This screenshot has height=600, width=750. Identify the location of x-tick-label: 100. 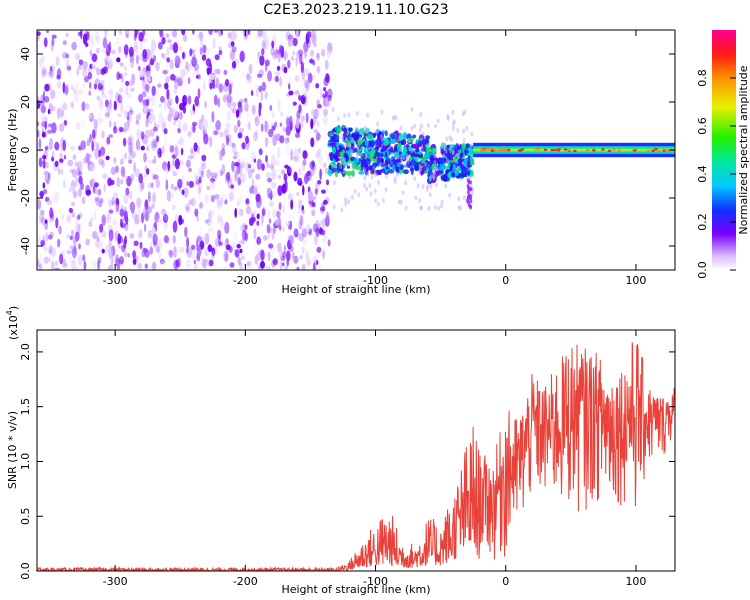
(635, 581).